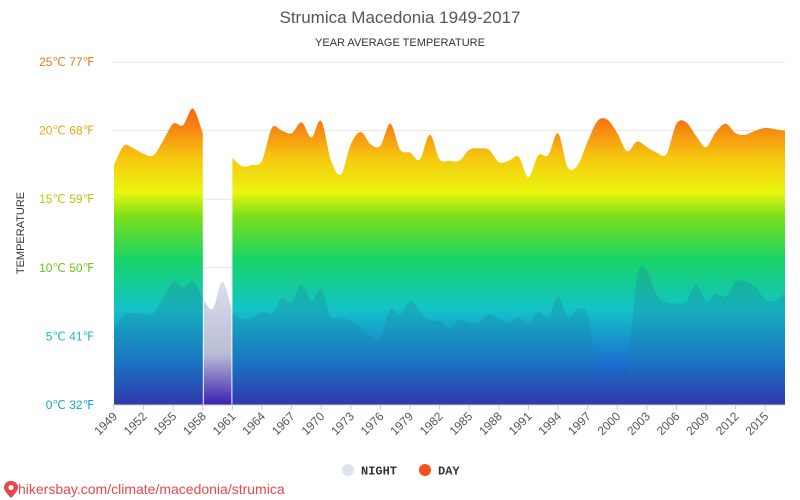  Describe the element at coordinates (697, 423) in the screenshot. I see `x-tick-label: 2009` at that location.